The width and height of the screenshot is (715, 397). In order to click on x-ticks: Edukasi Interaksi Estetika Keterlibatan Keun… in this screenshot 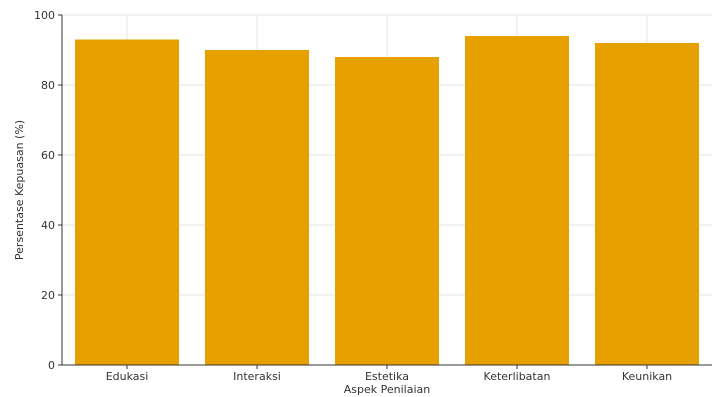, I will do `click(389, 374)`.